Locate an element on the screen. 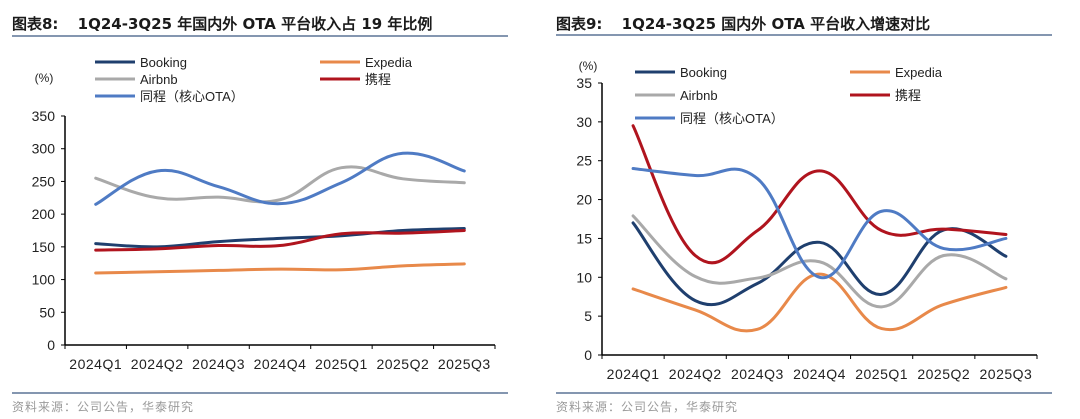 This screenshot has height=419, width=1080. y-tick-label: 150 is located at coordinates (44, 247).